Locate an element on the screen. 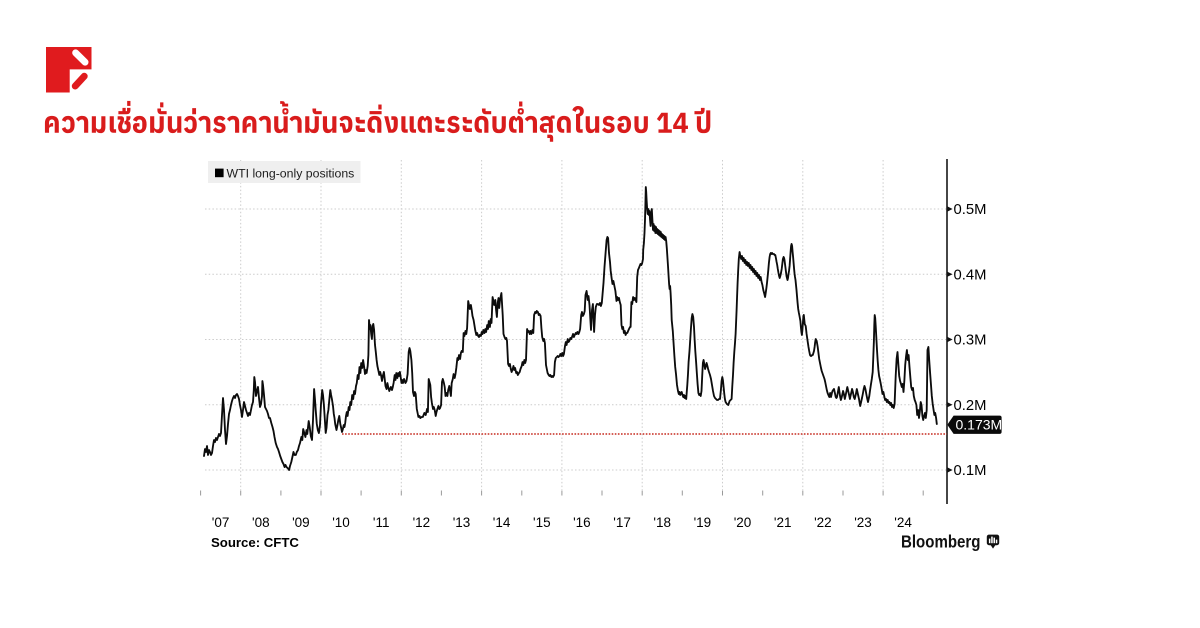 The height and width of the screenshot is (628, 1200). svg-text: 0.5M is located at coordinates (970, 210).